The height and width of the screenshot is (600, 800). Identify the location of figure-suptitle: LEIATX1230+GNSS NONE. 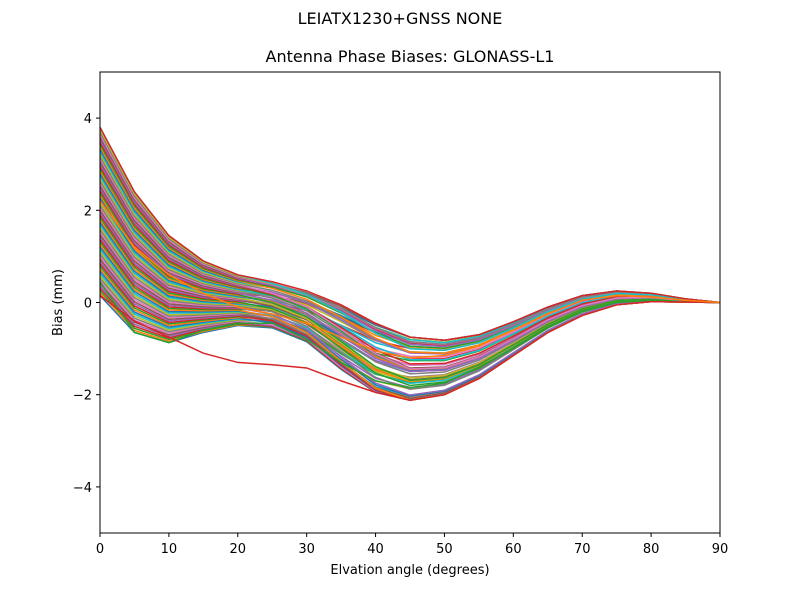
(400, 18).